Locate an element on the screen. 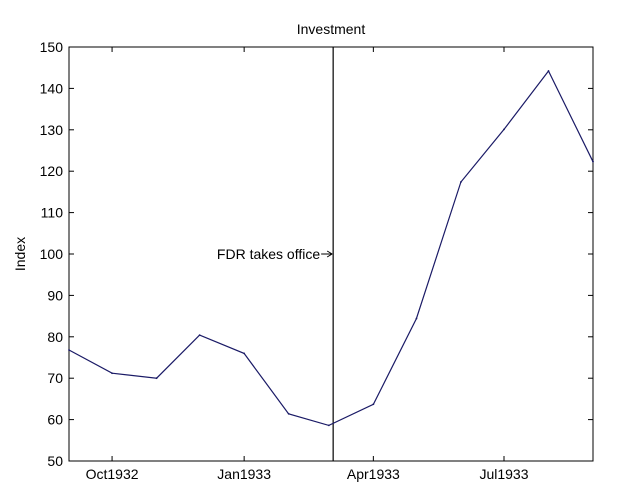 This screenshot has width=620, height=489. y-tick-label: 80 is located at coordinates (55, 337).